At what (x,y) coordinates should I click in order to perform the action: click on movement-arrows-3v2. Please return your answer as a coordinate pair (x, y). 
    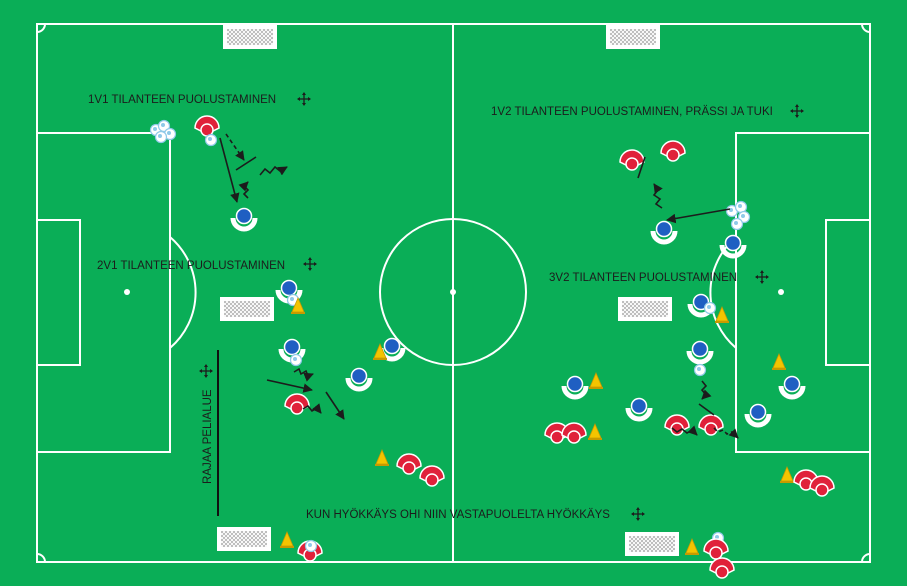
    Looking at the image, I should click on (705, 409).